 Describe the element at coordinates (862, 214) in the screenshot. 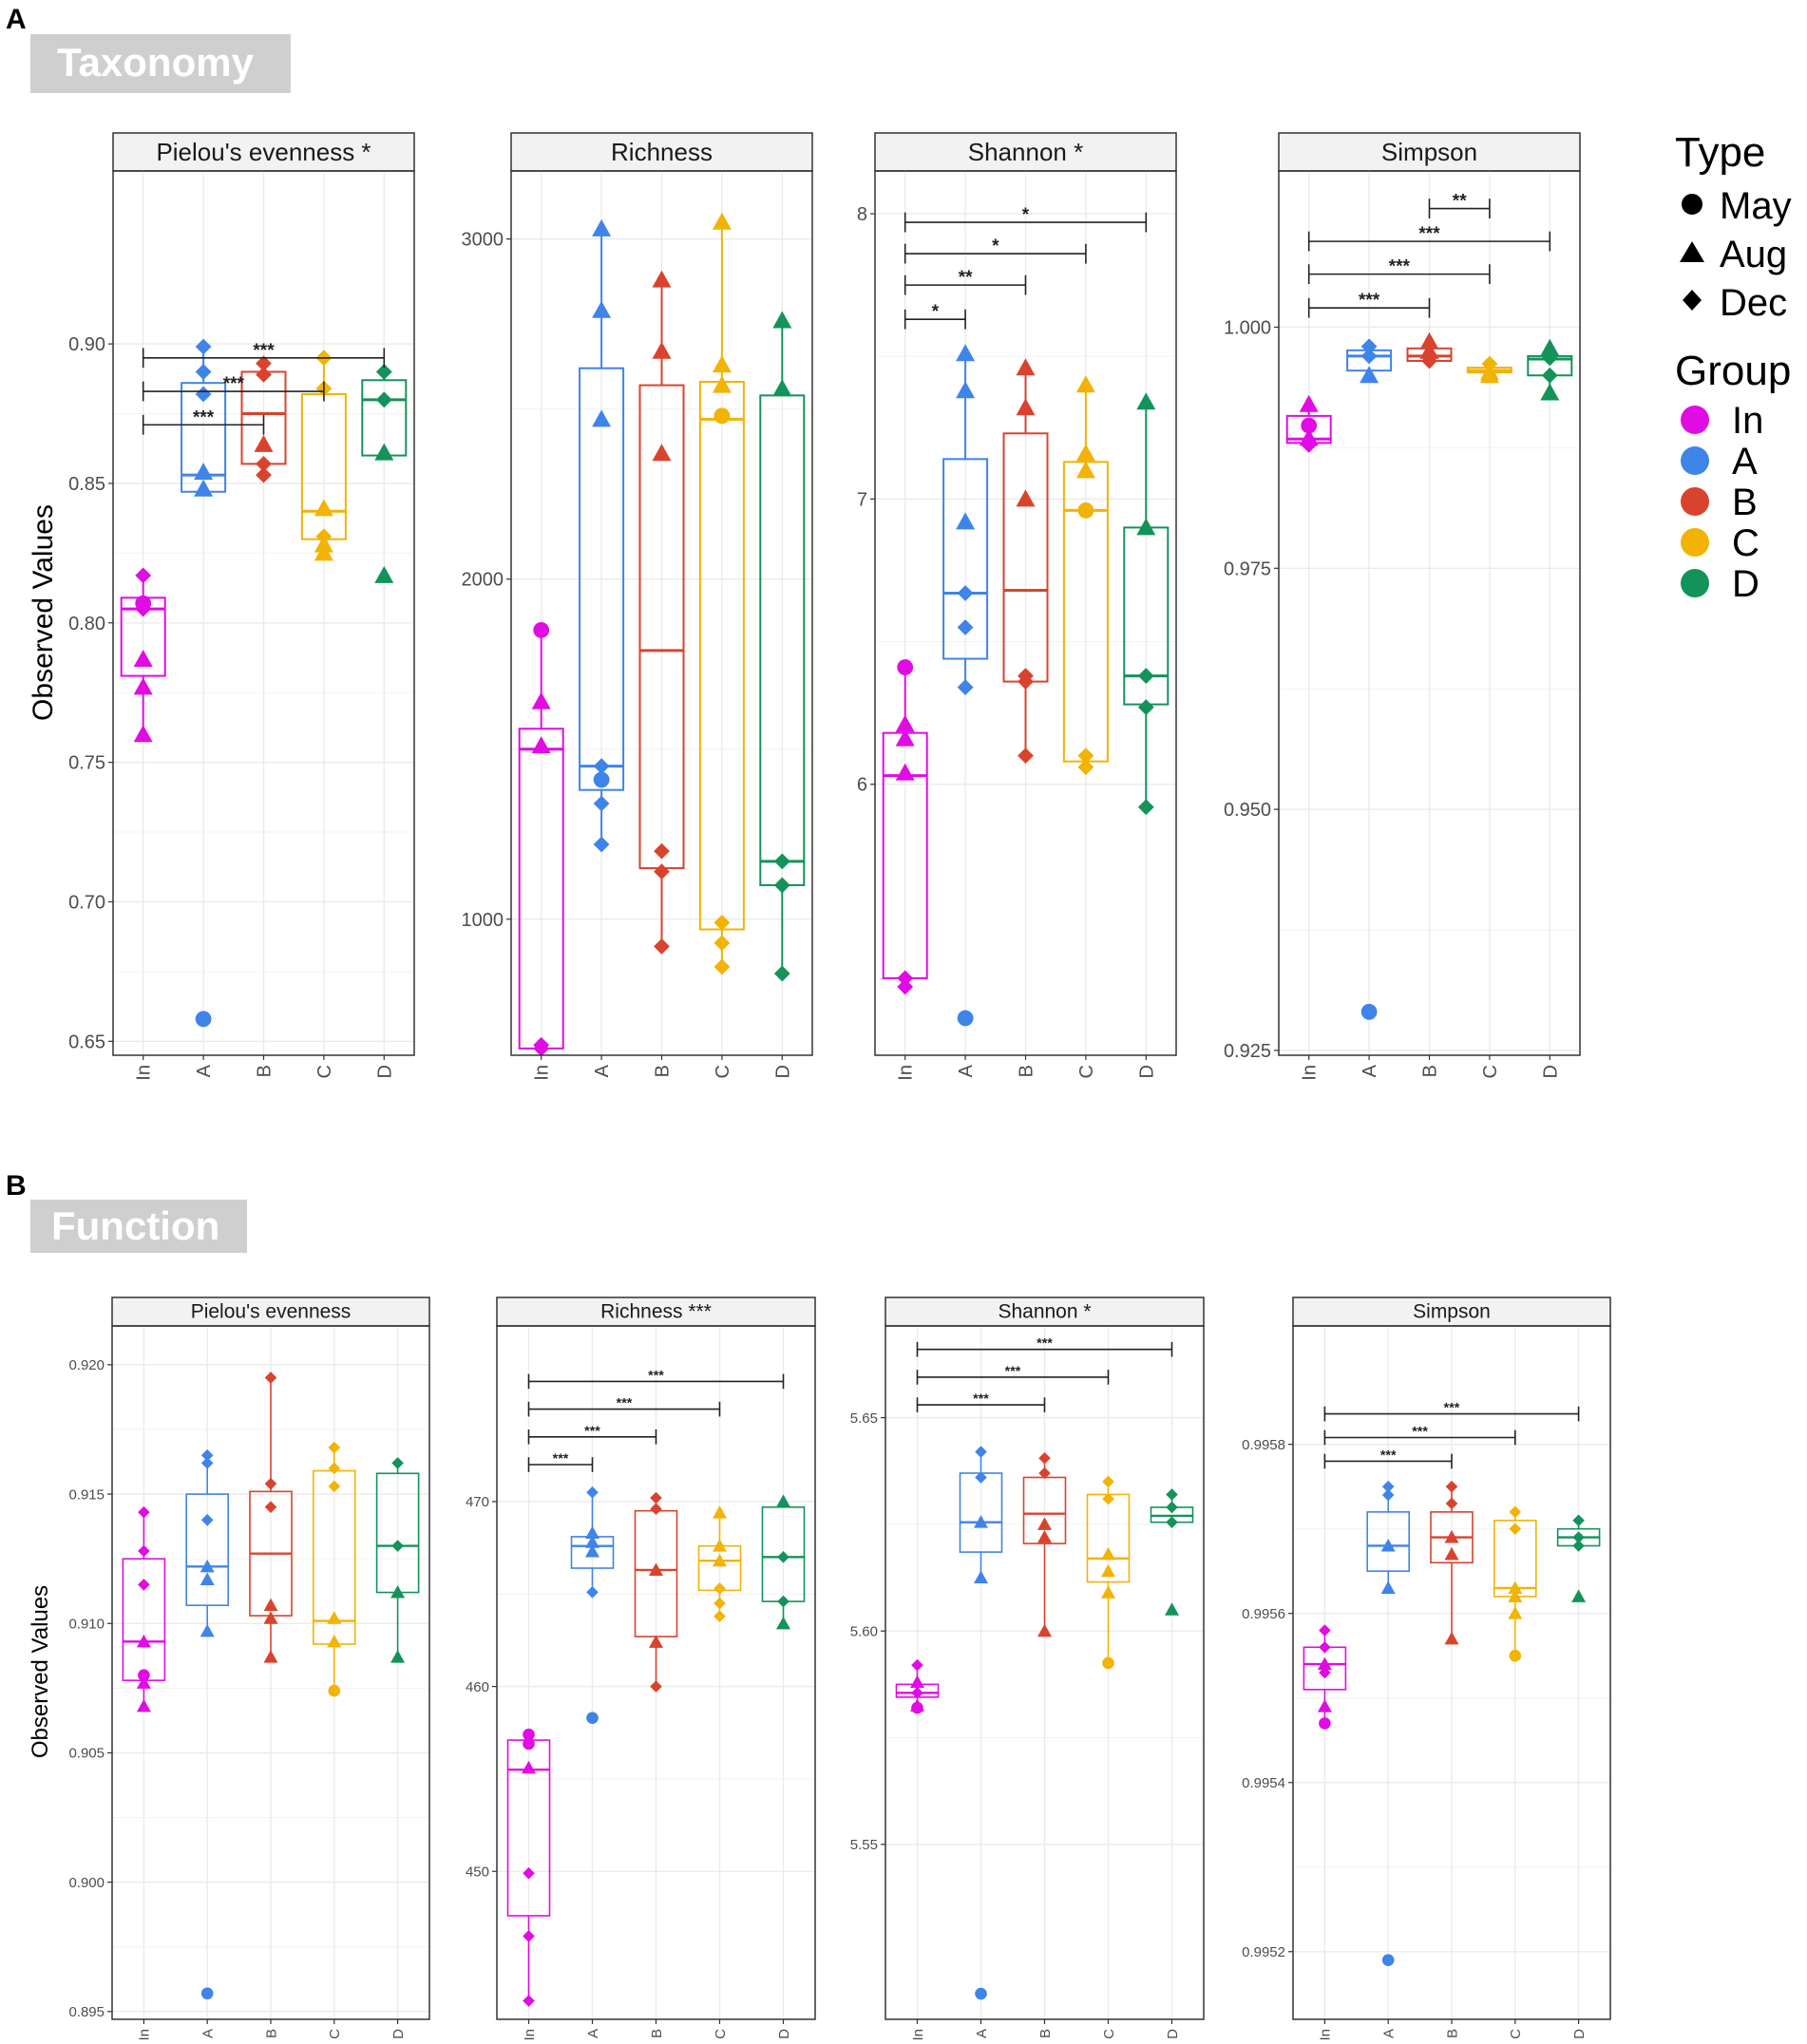

I see `y-tick-label: 8` at that location.